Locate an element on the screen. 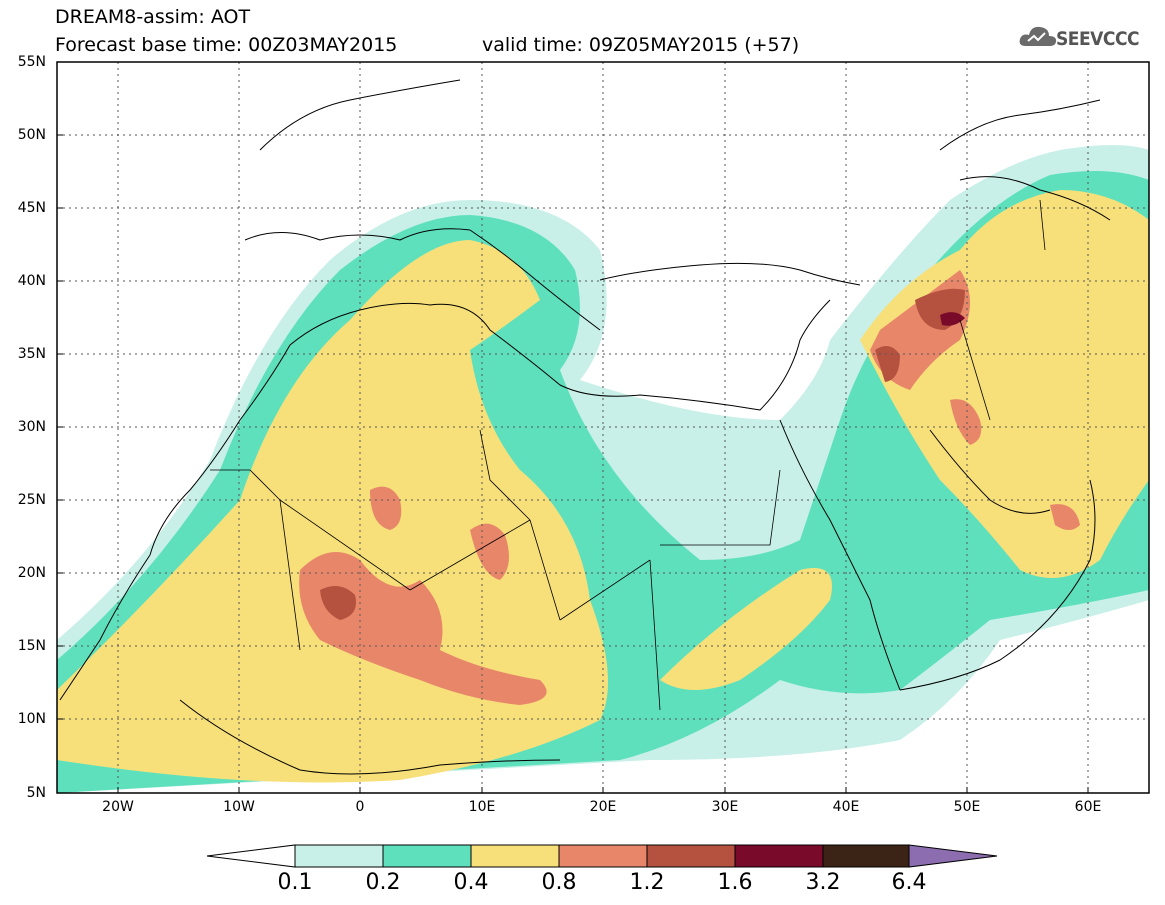 This screenshot has width=1165, height=905. lon-label: 60E is located at coordinates (1088, 807).